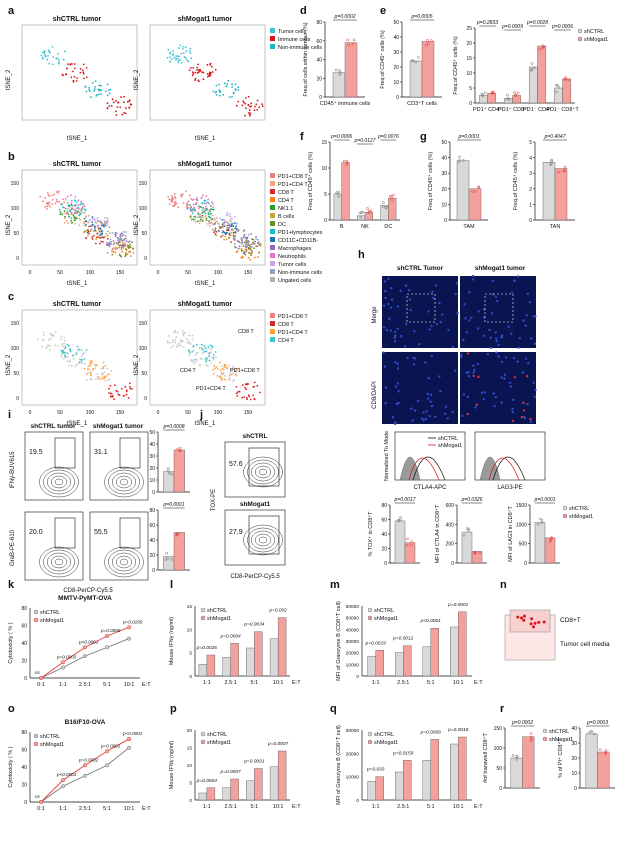 The height and width of the screenshot is (853, 631). Describe the element at coordinates (110, 745) in the screenshot. I see `p-value: p=0.0001` at that location.